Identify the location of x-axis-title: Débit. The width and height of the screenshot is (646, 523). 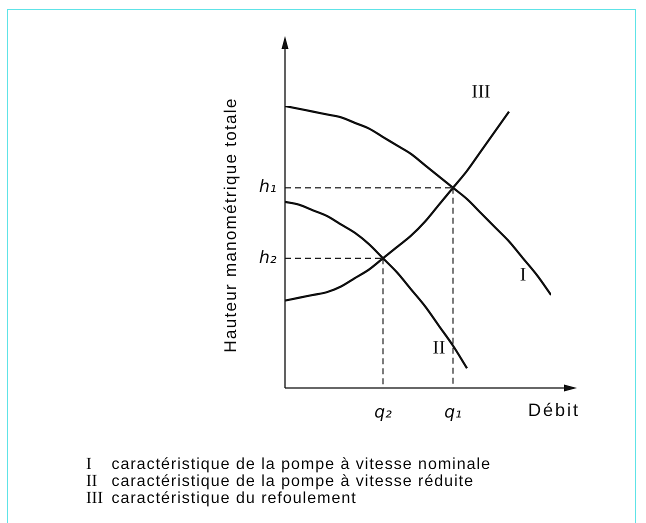
(554, 410).